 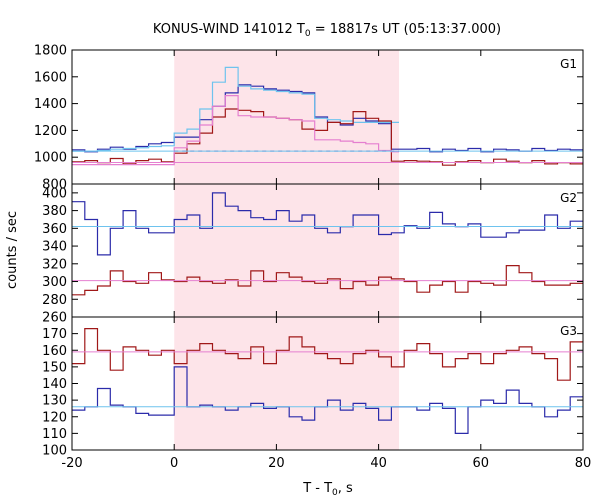 I want to click on y-tick-label: 400, so click(x=54, y=193).